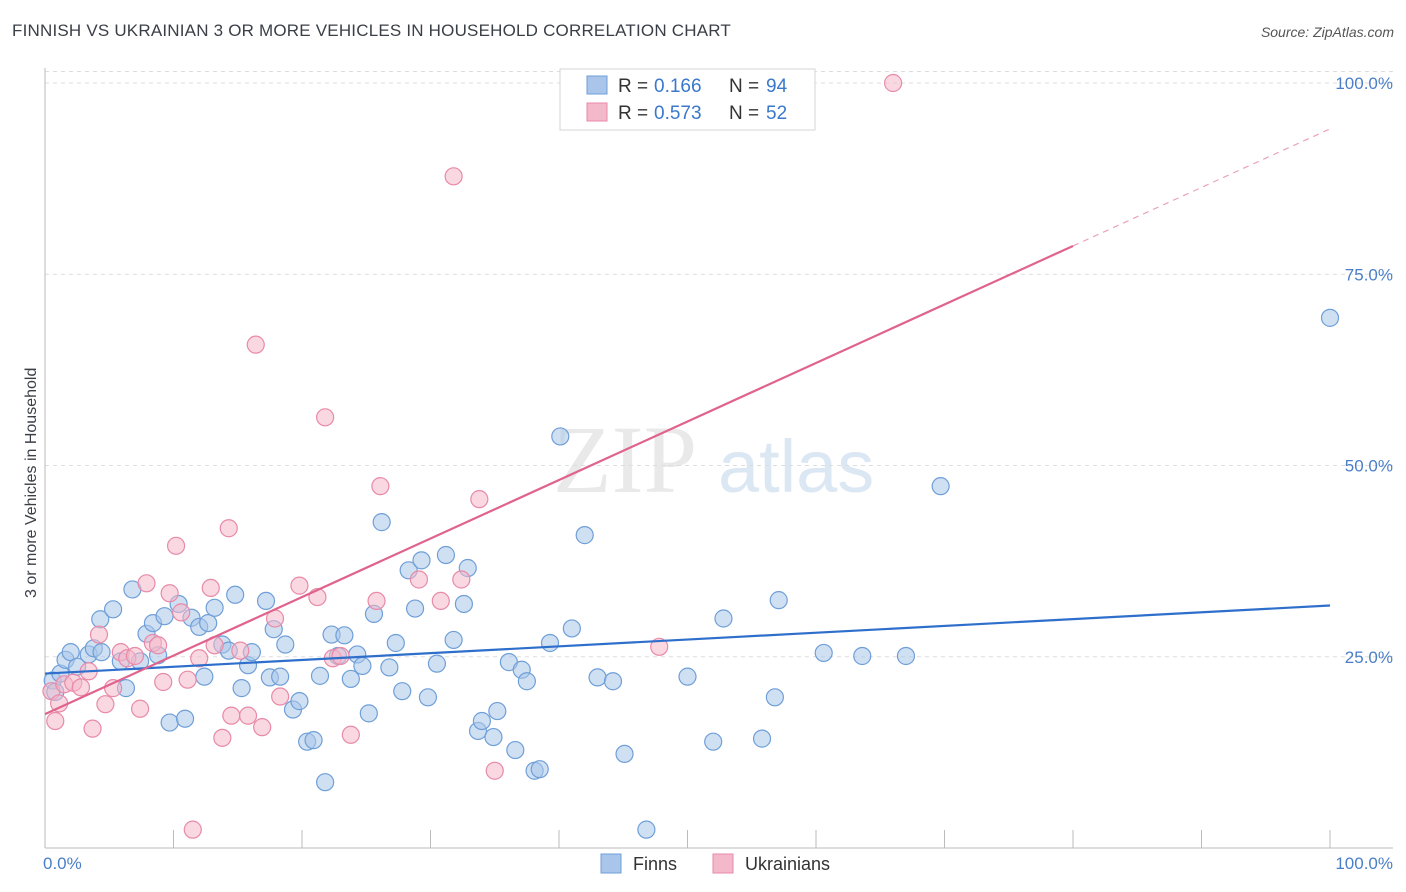 The height and width of the screenshot is (892, 1406). Describe the element at coordinates (1327, 32) in the screenshot. I see `source-label: Source: ZipAtlas.com` at that location.